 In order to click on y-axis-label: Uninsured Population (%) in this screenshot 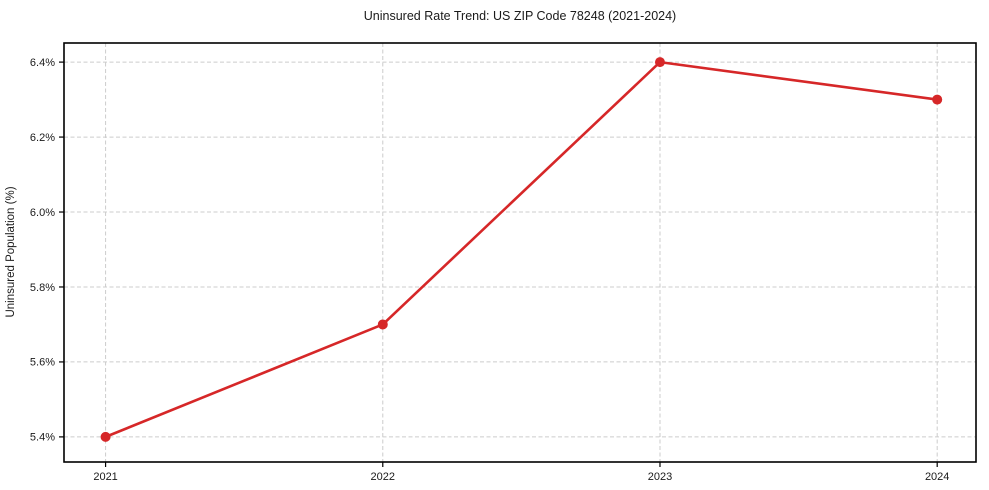, I will do `click(11, 251)`.